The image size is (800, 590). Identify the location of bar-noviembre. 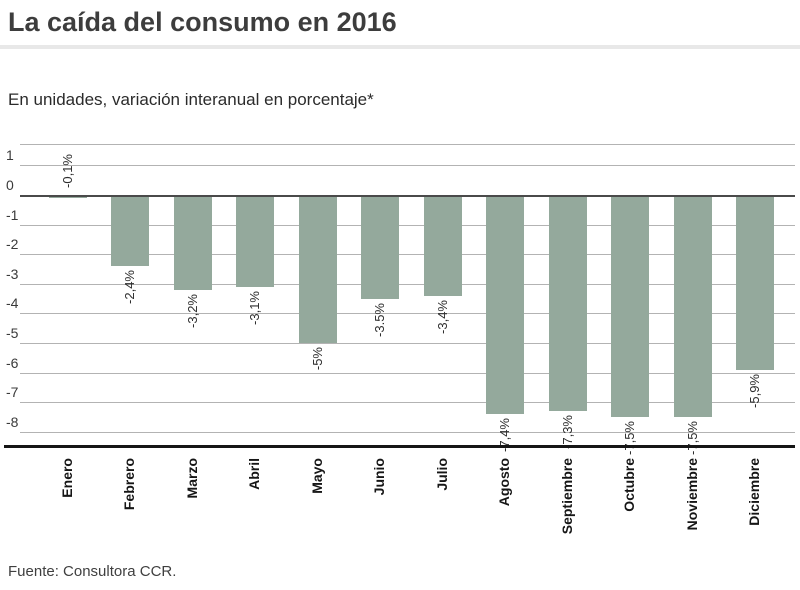
(693, 306).